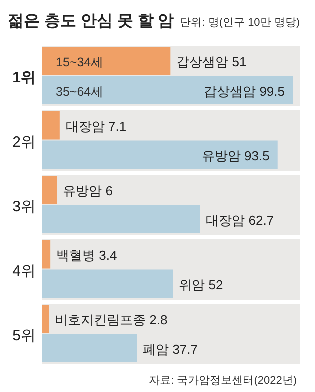 The width and height of the screenshot is (315, 392). Describe the element at coordinates (91, 21) in the screenshot. I see `chart-title: 젊은 층도 안심 못 할 암` at that location.